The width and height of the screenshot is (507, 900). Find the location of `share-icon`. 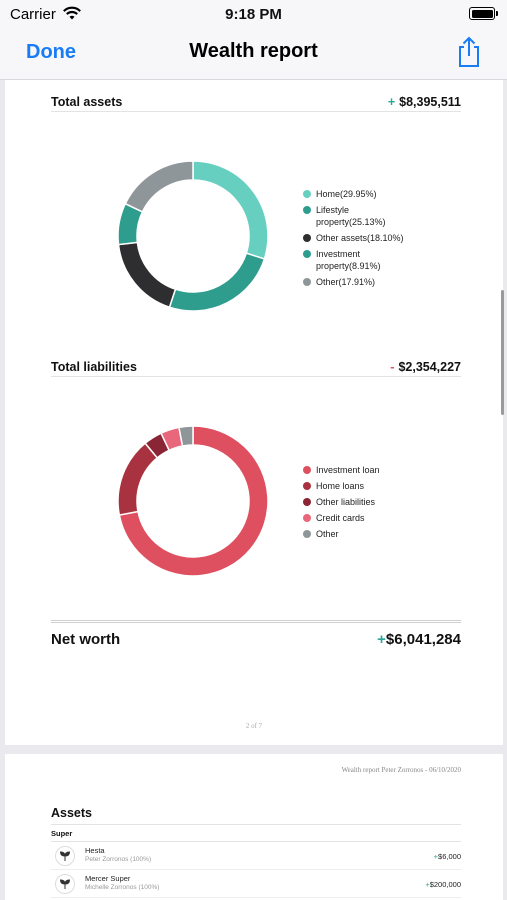

share-icon is located at coordinates (469, 52).